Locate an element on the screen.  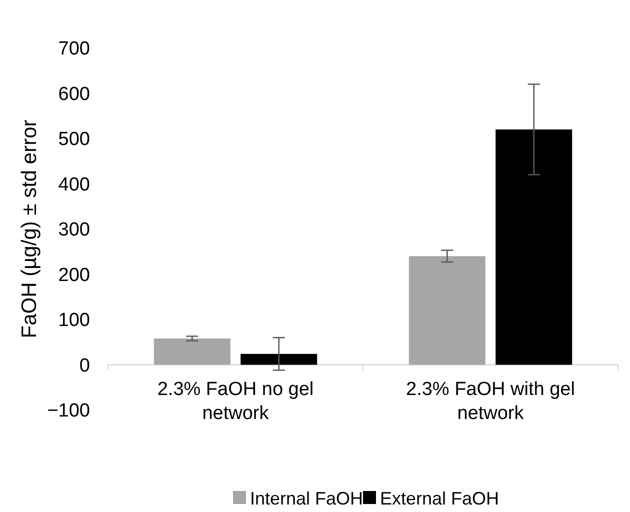
y-tick-label: 500 is located at coordinates (74, 139).